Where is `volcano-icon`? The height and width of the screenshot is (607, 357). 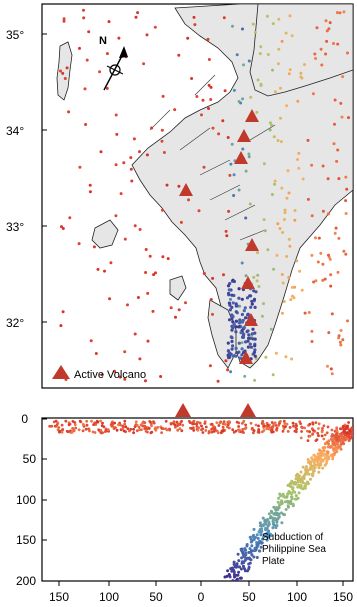 volcano-icon is located at coordinates (248, 282).